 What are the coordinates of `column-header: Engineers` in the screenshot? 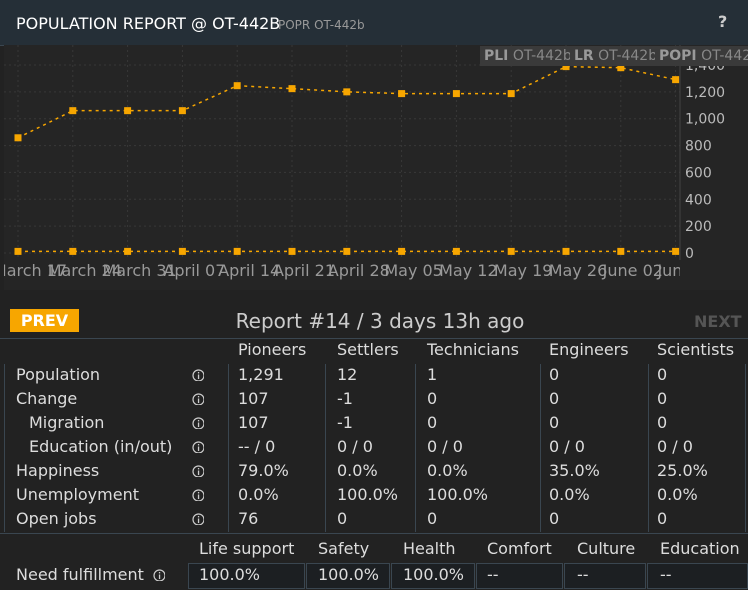 It's located at (589, 349).